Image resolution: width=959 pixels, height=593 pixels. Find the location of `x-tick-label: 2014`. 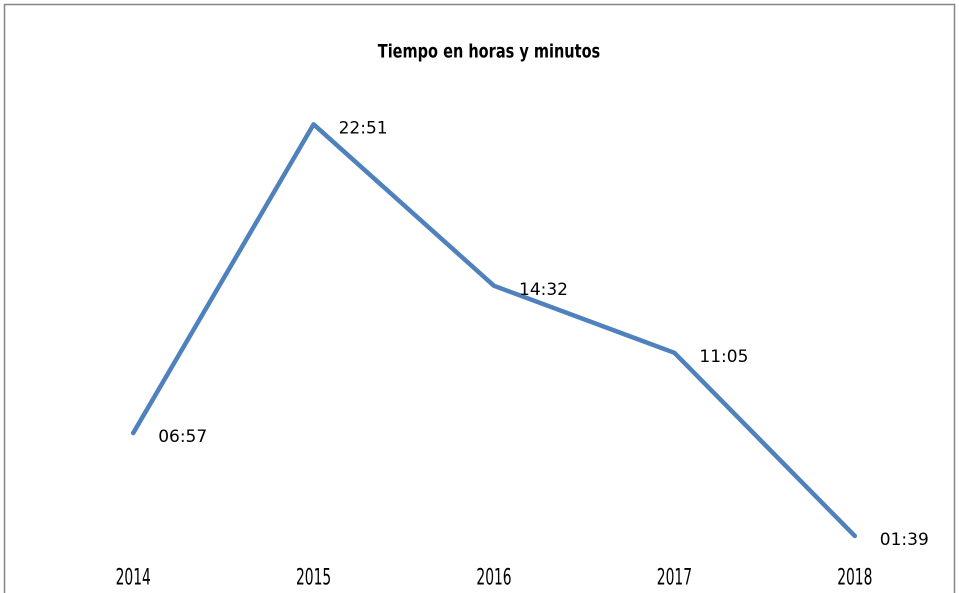

x-tick-label: 2014 is located at coordinates (133, 577).